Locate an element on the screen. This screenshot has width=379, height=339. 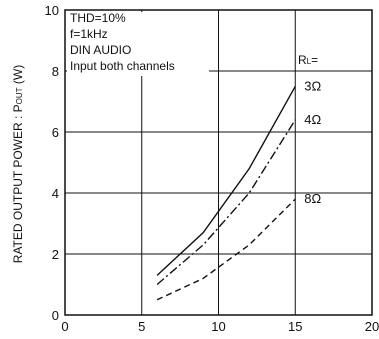
y-tick-label: 6 is located at coordinates (55, 132).